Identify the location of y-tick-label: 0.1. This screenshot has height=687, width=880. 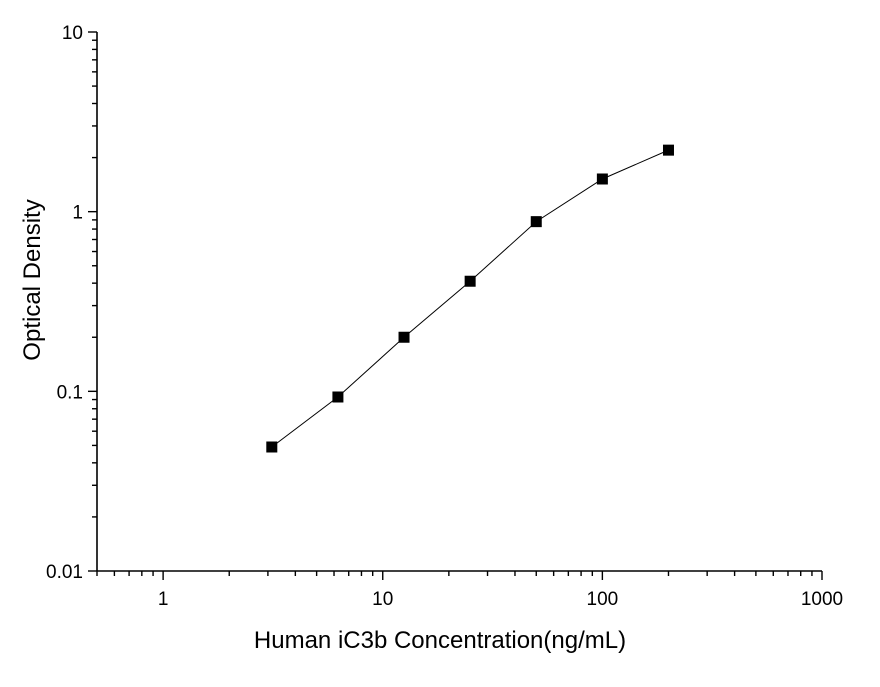
(70, 392).